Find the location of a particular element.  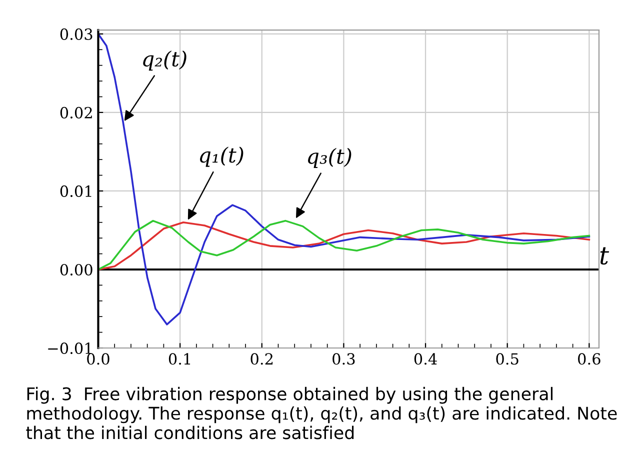

y-tick-label: 0.01 is located at coordinates (76, 191).